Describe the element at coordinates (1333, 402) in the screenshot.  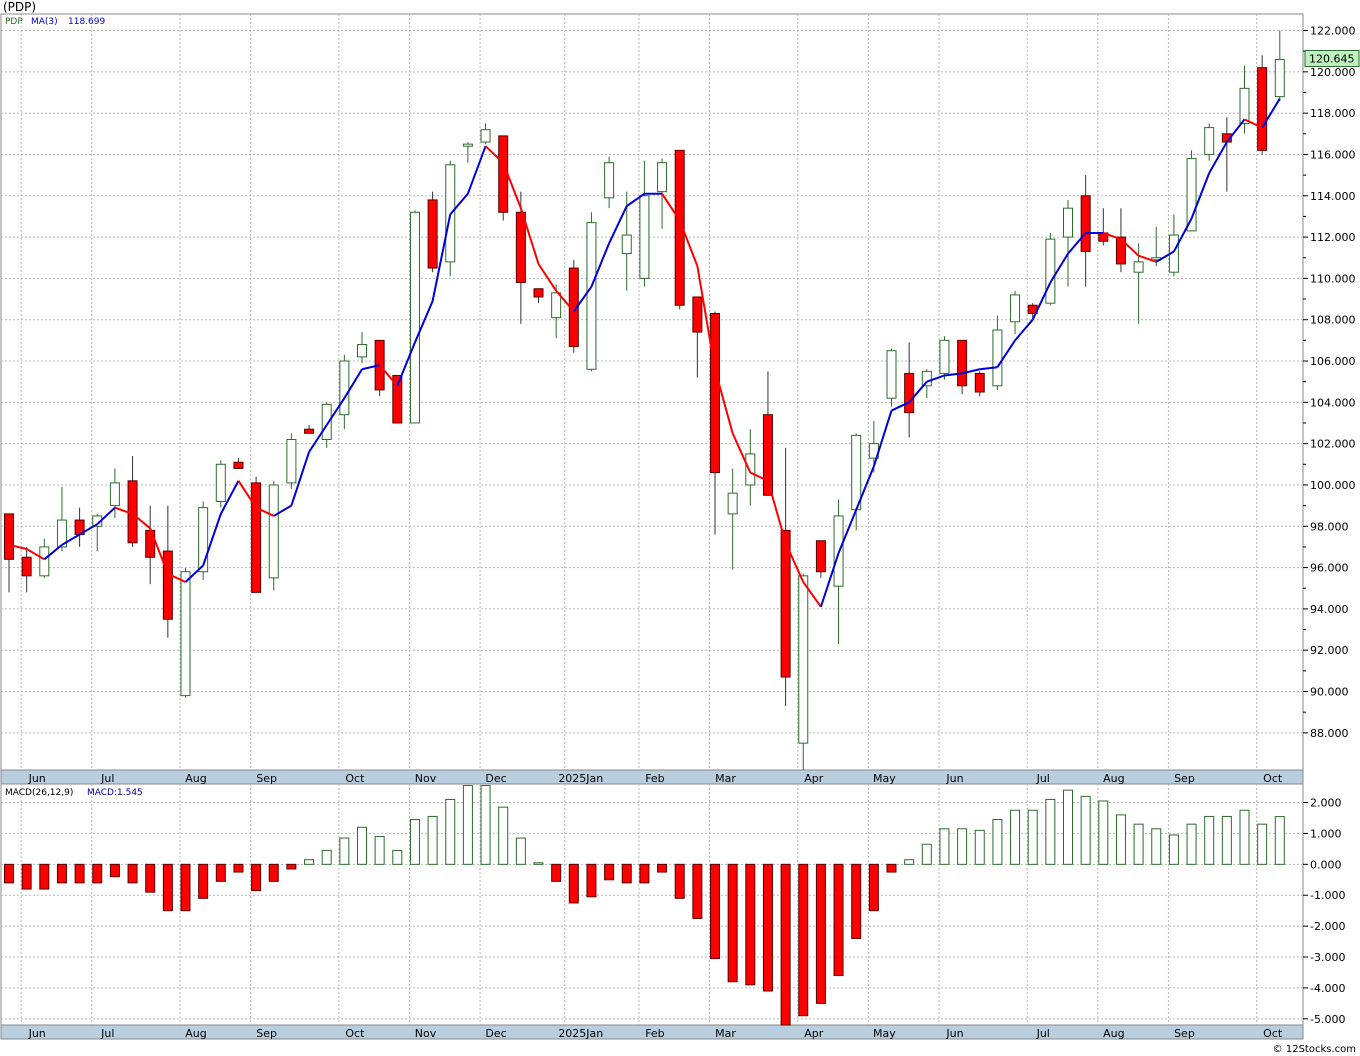
I see `price-tick-label: 104.000` at that location.